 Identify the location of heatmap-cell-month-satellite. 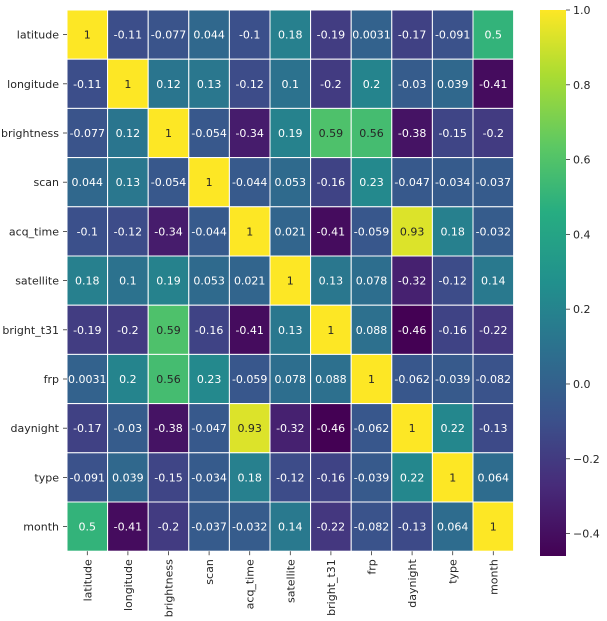
(290, 526).